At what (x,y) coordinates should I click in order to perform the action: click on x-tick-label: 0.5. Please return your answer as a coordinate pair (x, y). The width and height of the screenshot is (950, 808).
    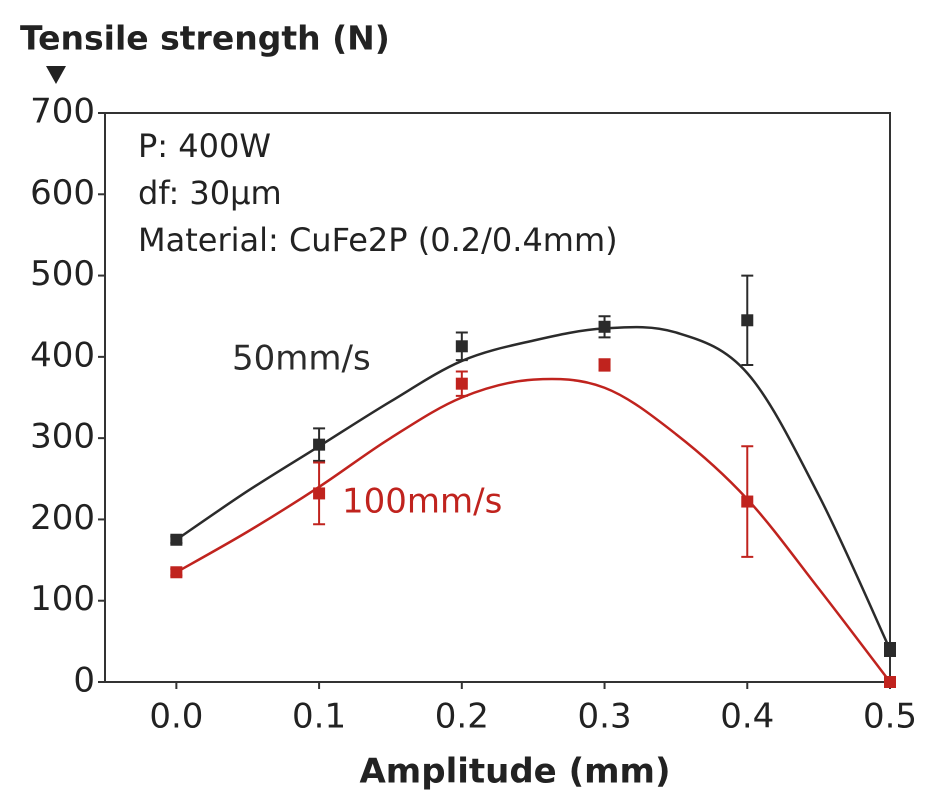
    Looking at the image, I should click on (890, 717).